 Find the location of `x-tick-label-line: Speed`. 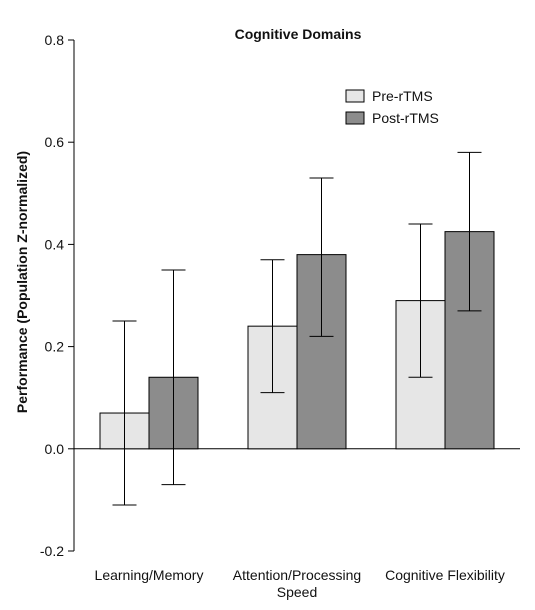

x-tick-label-line: Speed is located at coordinates (297, 592).